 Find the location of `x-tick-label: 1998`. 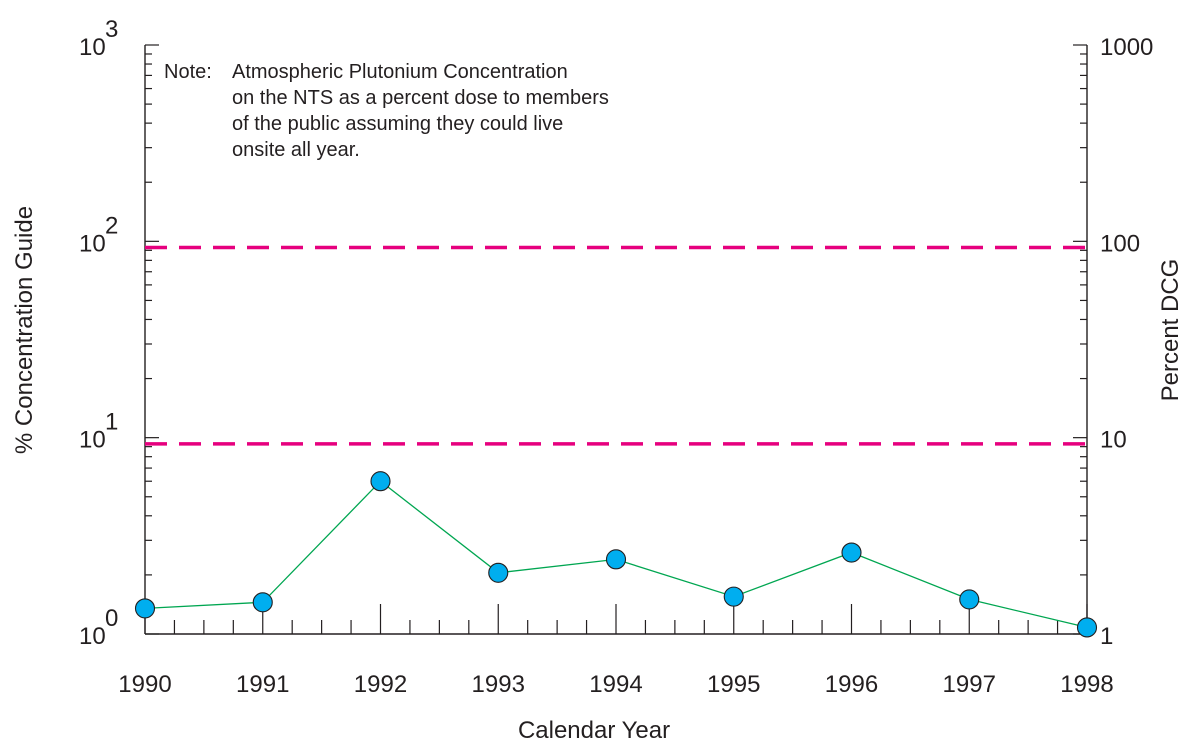

x-tick-label: 1998 is located at coordinates (1086, 684).